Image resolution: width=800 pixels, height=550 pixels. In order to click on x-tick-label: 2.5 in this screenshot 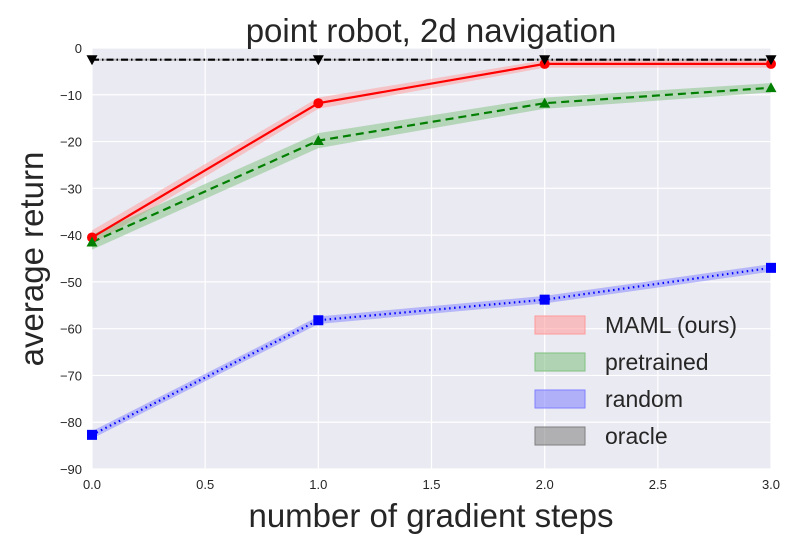, I will do `click(658, 484)`.